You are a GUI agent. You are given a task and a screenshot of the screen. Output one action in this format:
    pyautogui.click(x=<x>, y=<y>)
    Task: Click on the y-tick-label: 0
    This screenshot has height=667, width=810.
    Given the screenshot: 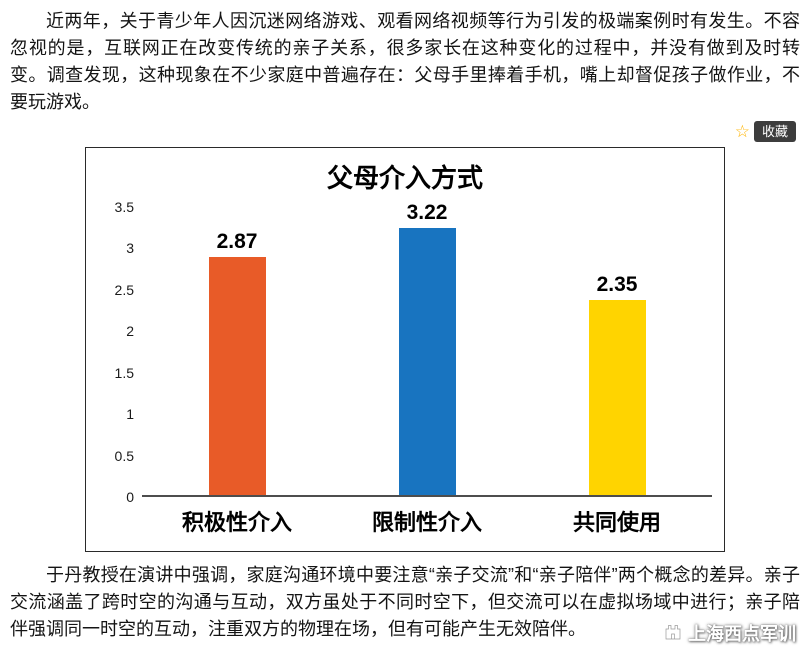 What is the action you would take?
    pyautogui.click(x=130, y=497)
    